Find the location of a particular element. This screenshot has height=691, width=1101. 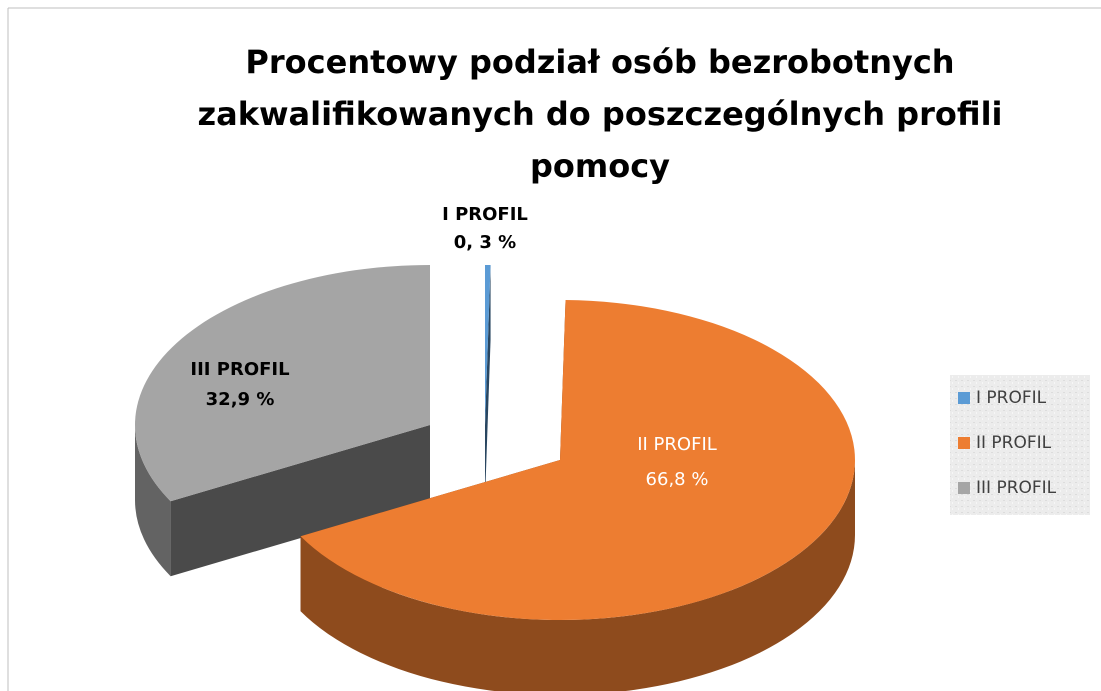

legend-label: III PROFIL is located at coordinates (1016, 488).